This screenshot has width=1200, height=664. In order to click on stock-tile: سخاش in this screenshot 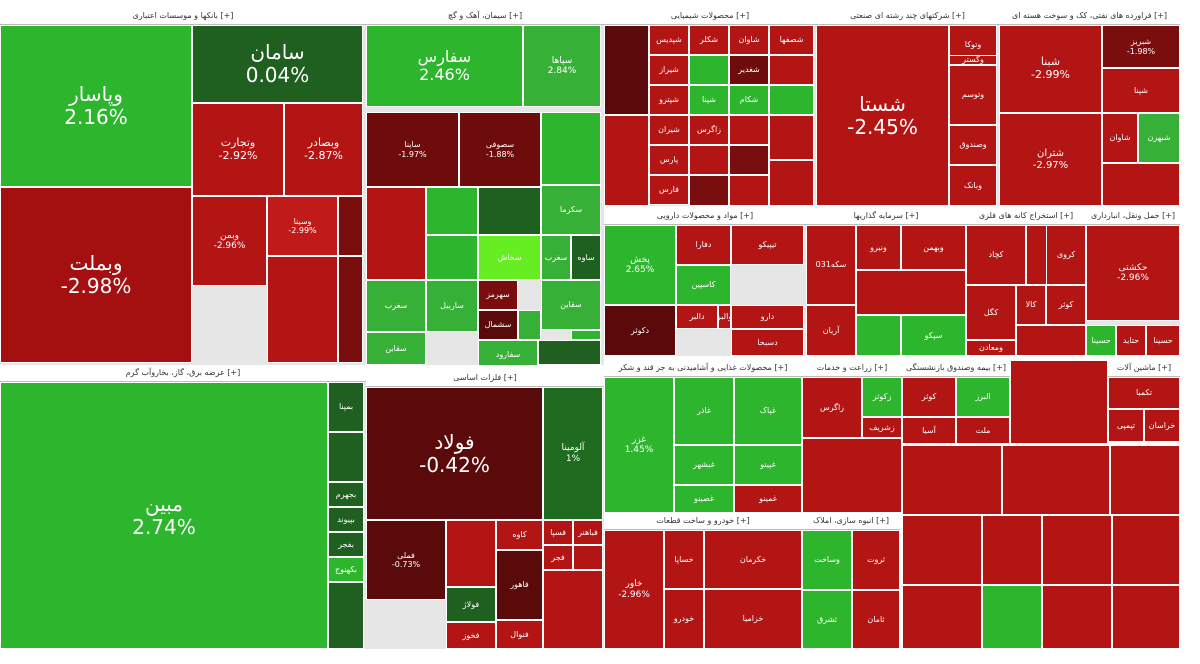, I will do `click(509, 257)`.